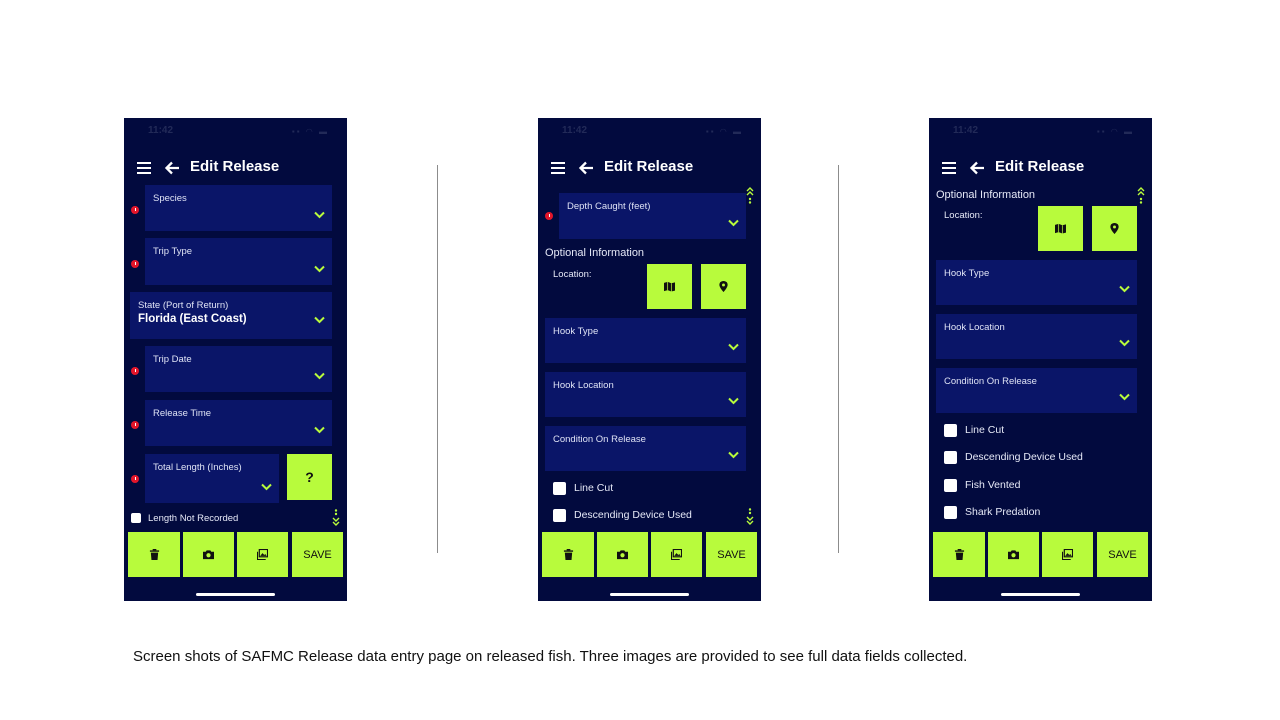  What do you see at coordinates (238, 208) in the screenshot?
I see `species-select: Species` at bounding box center [238, 208].